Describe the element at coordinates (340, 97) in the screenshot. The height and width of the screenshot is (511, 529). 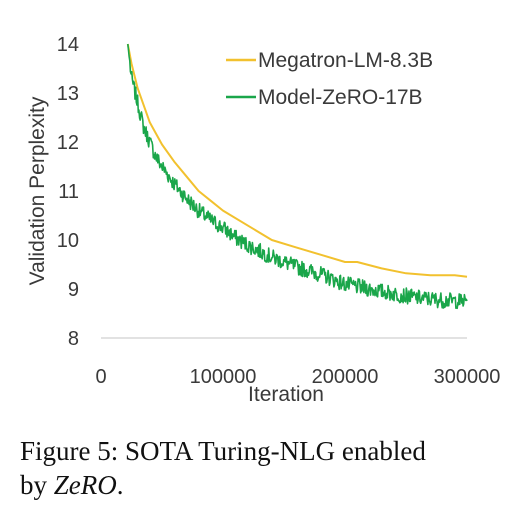
I see `legend-label-zero: Model-ZeRO-17B` at that location.